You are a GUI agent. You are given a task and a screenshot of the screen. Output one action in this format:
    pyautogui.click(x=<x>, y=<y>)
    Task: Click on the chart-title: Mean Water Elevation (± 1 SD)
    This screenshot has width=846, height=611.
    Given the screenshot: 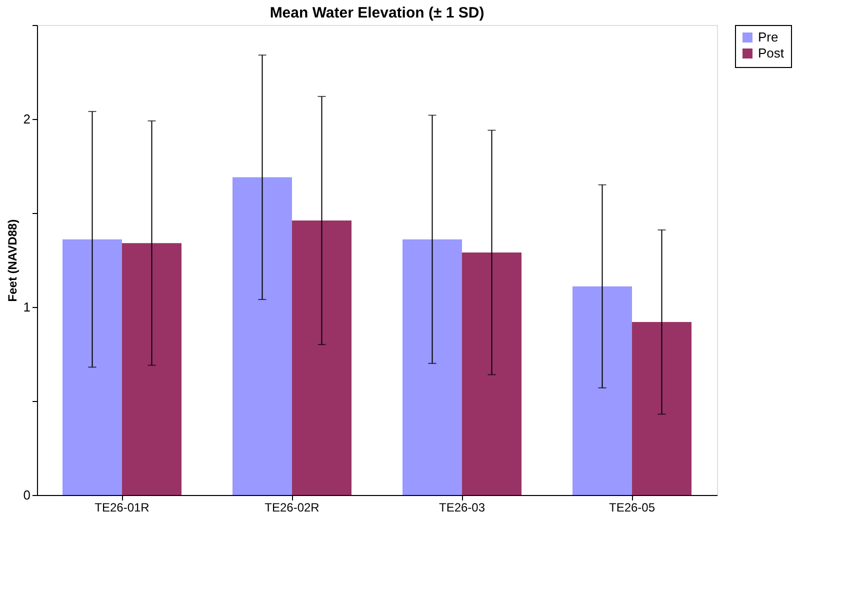 What is the action you would take?
    pyautogui.click(x=377, y=13)
    